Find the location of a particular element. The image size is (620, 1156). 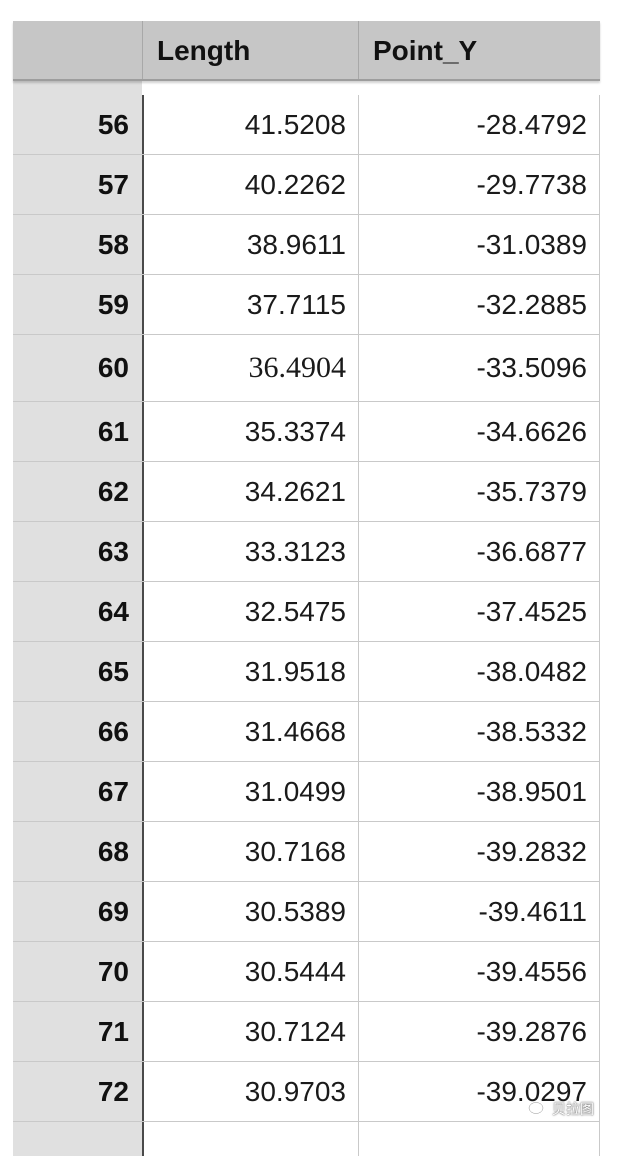

row-index: 72 is located at coordinates (77, 1091).